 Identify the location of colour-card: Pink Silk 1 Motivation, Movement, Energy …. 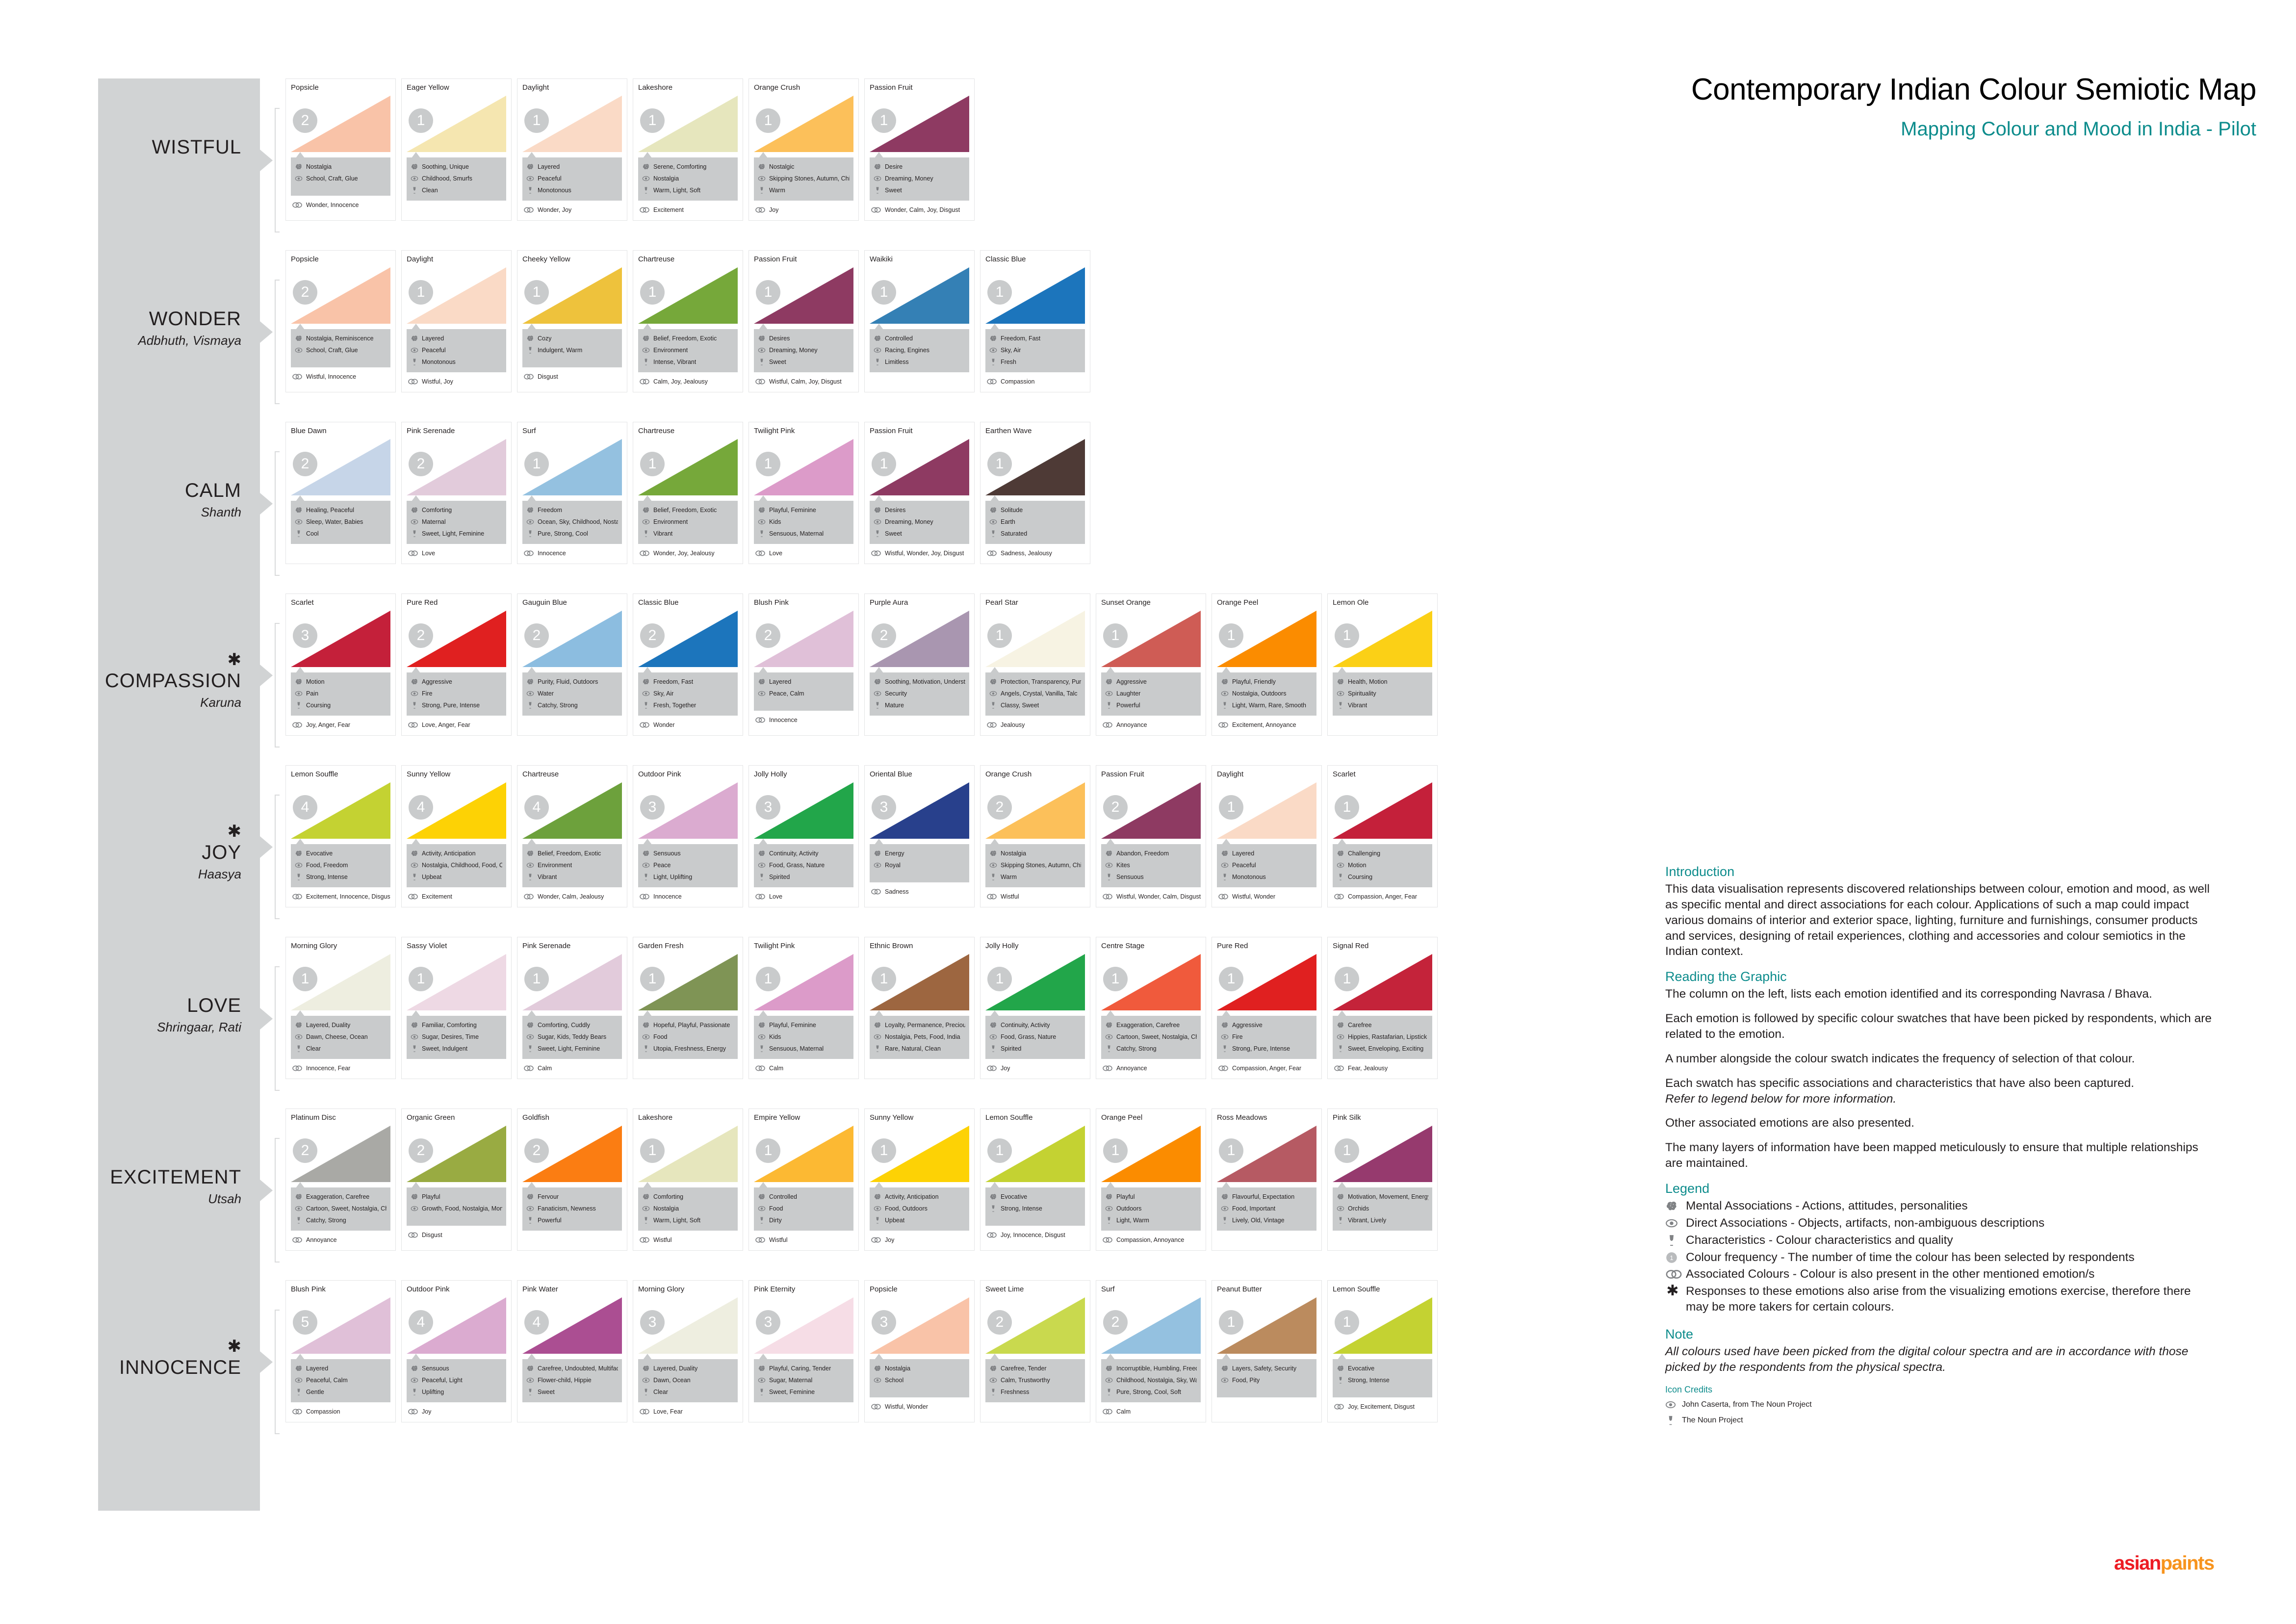
(1382, 1179).